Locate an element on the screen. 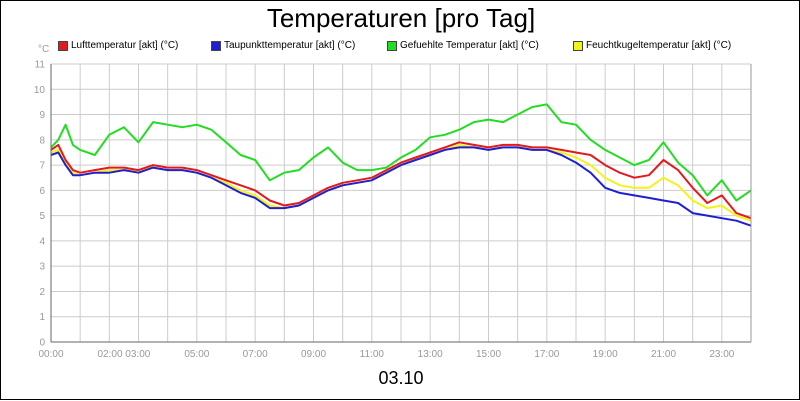 This screenshot has width=800, height=401. y-tick-label: 0 is located at coordinates (42, 343).